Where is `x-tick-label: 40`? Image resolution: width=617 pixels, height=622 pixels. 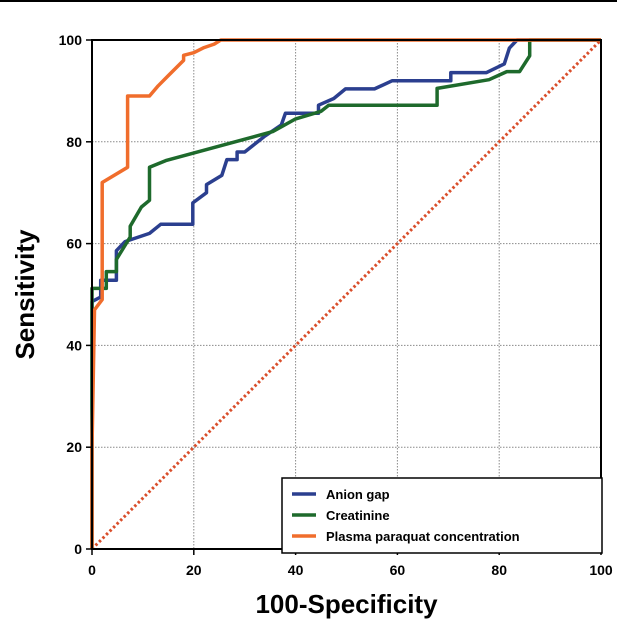
x-tick-label: 40 is located at coordinates (296, 570).